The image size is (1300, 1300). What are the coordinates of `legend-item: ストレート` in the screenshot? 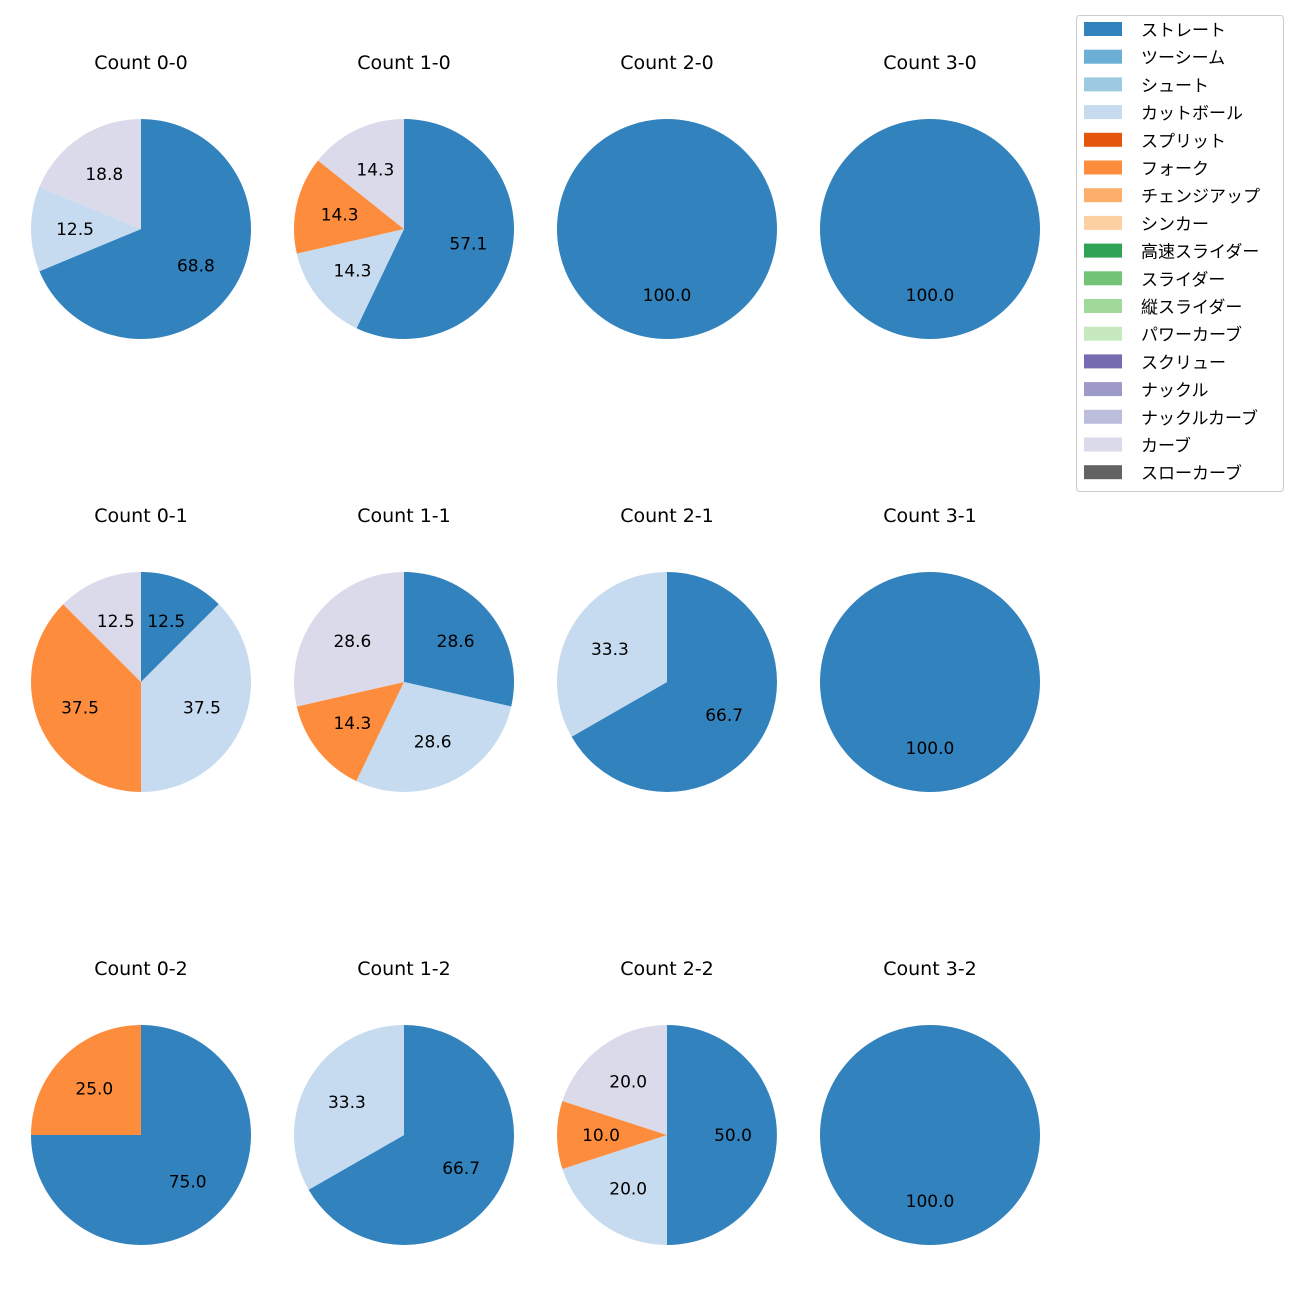 It's located at (1155, 31).